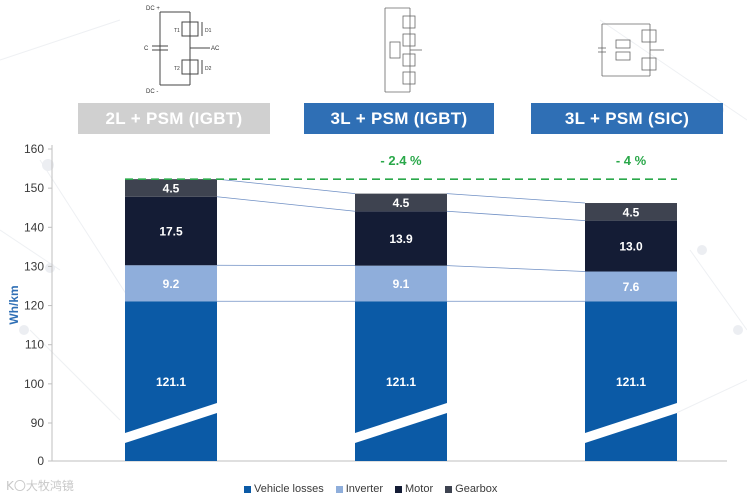  What do you see at coordinates (152, 92) in the screenshot?
I see `schematic-dc-minus: DC -` at bounding box center [152, 92].